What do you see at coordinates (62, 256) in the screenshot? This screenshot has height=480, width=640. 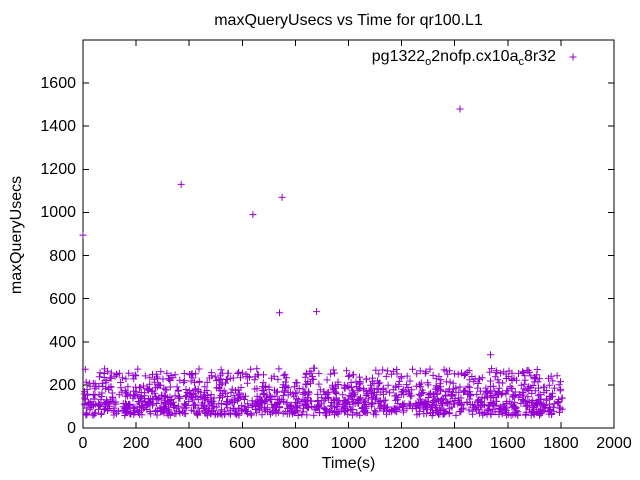 I see `y-tick-label: 800` at bounding box center [62, 256].